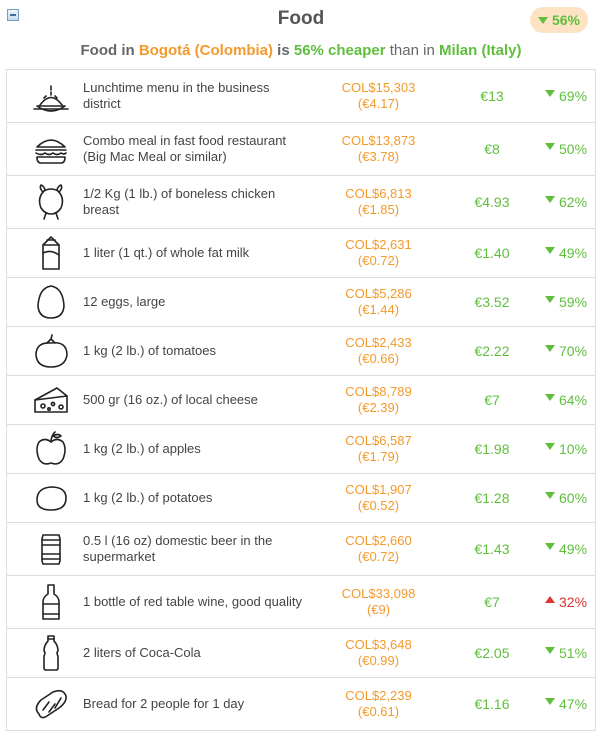 Image resolution: width=602 pixels, height=732 pixels. What do you see at coordinates (378, 489) in the screenshot?
I see `local-price-cop: COL$1,907` at bounding box center [378, 489].